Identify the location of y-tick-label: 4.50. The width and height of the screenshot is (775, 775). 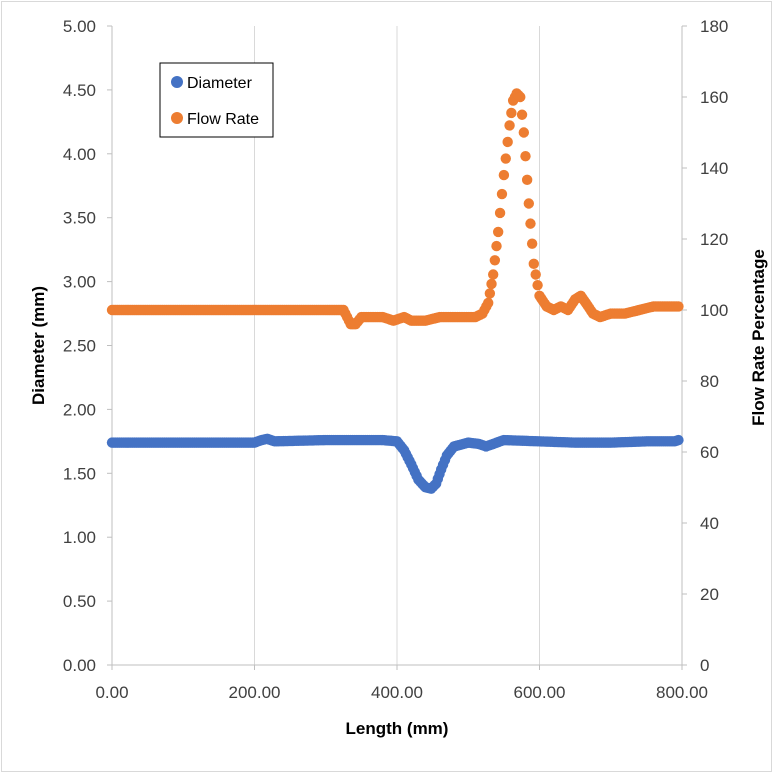
(79, 90).